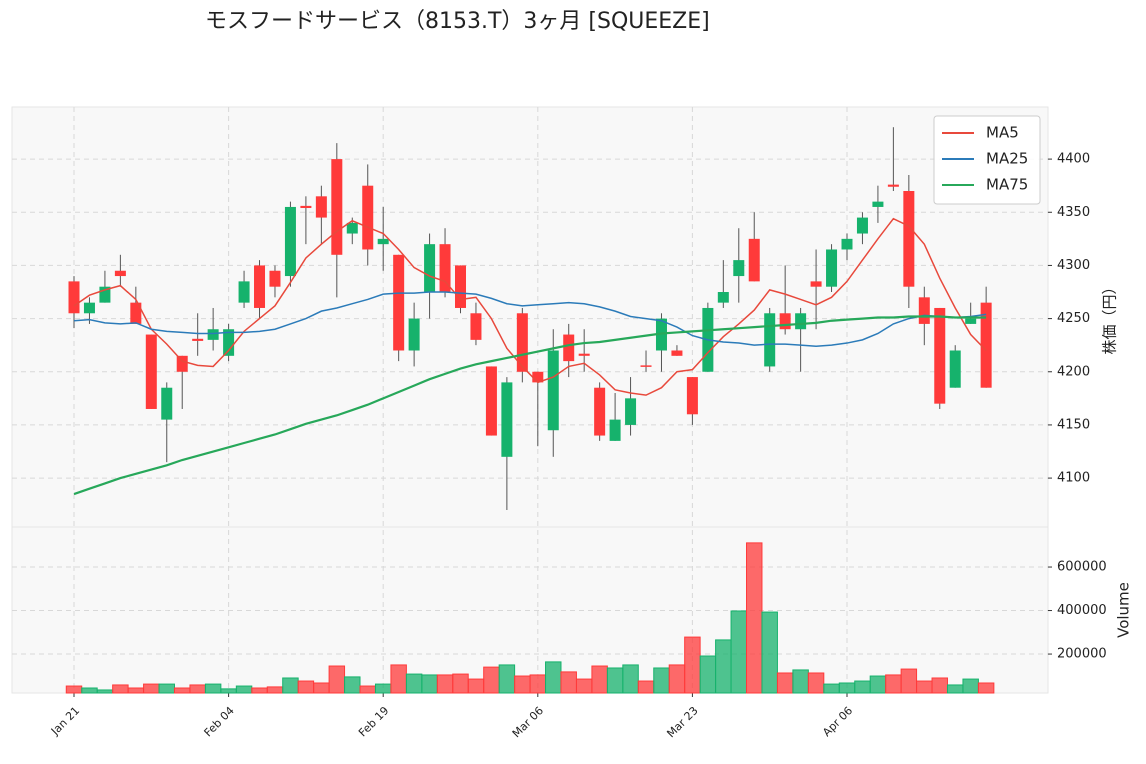 This screenshot has width=1146, height=764. What do you see at coordinates (1073, 318) in the screenshot?
I see `y-tick-label: 4250` at bounding box center [1073, 318].